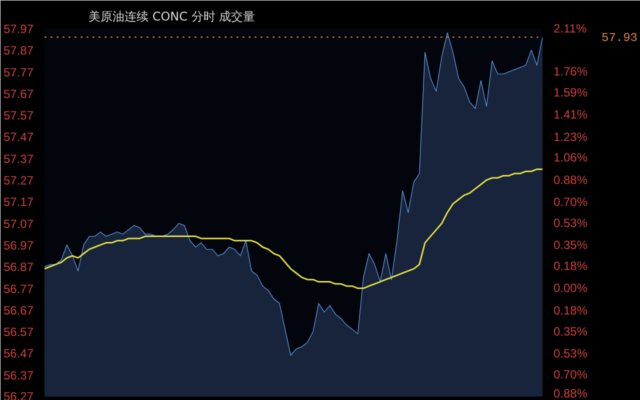  I want to click on y-tick-label: 57.07, so click(18, 223).